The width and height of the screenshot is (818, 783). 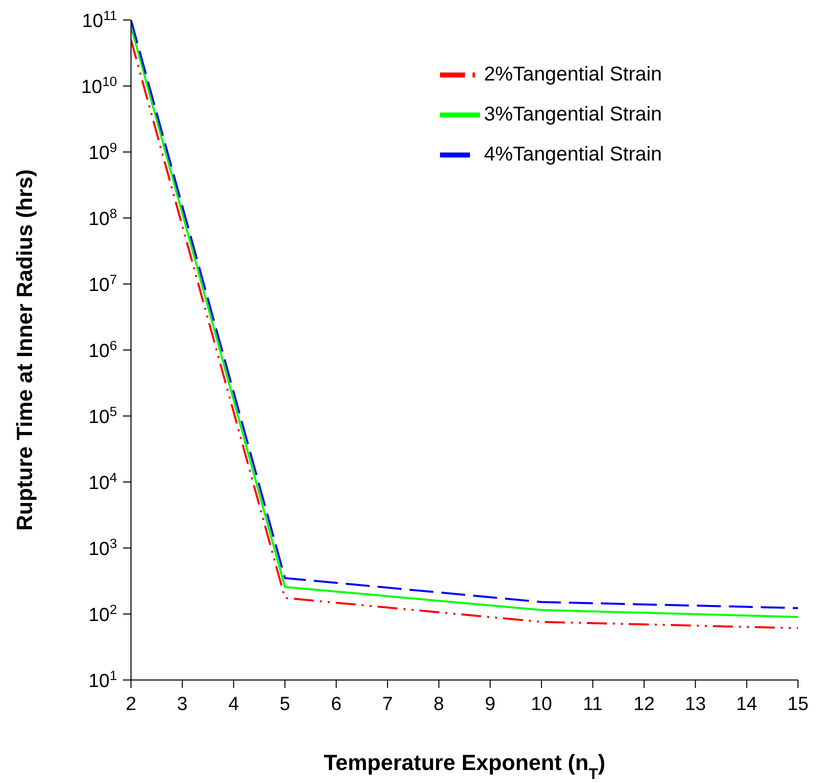 I want to click on legend-label: 2%Tangential Strain, so click(x=573, y=74).